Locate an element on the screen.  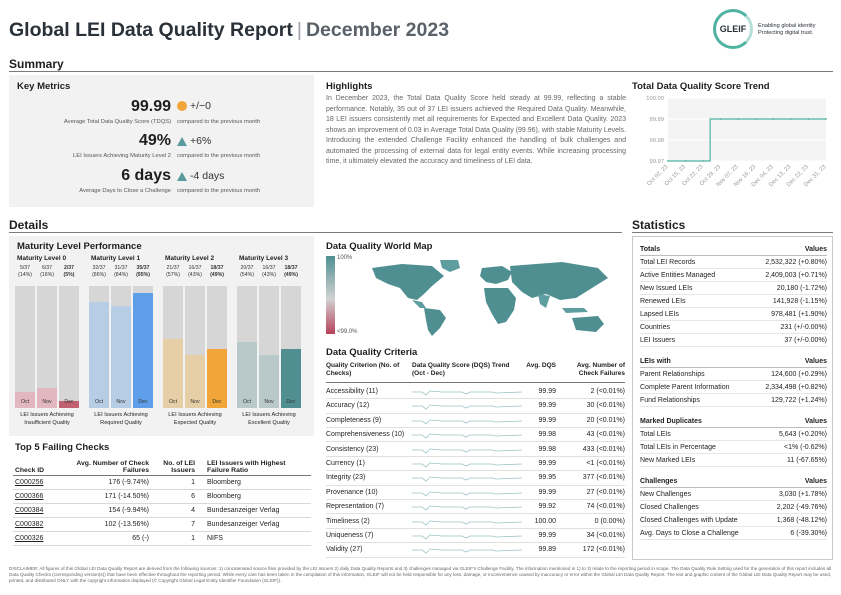
check-issuers: 7 is located at coordinates (174, 524).